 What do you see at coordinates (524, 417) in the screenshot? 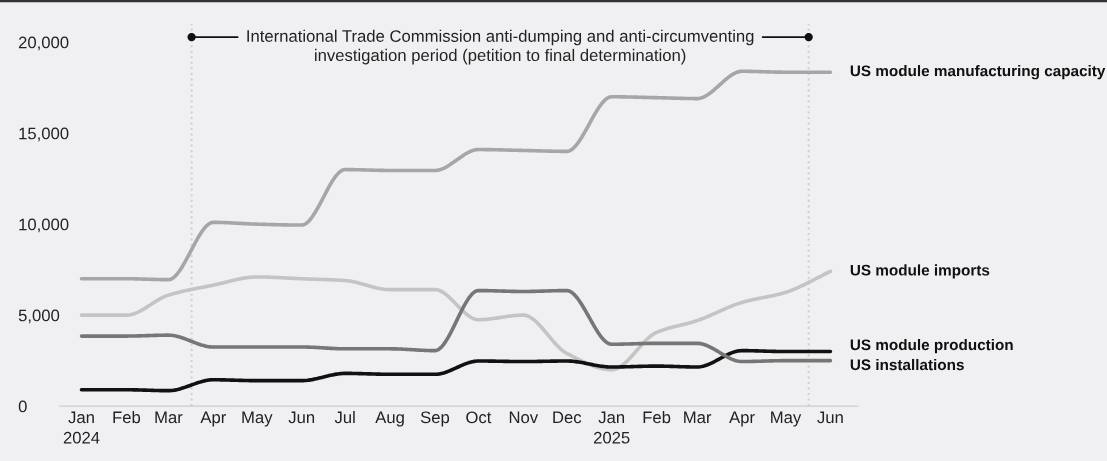
I see `x-tick-label: Nov` at bounding box center [524, 417].